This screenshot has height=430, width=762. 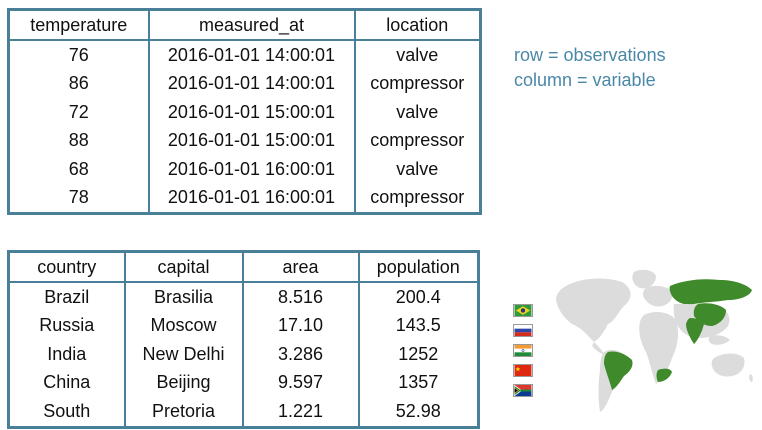 What do you see at coordinates (523, 310) in the screenshot?
I see `brazil-flag-icon` at bounding box center [523, 310].